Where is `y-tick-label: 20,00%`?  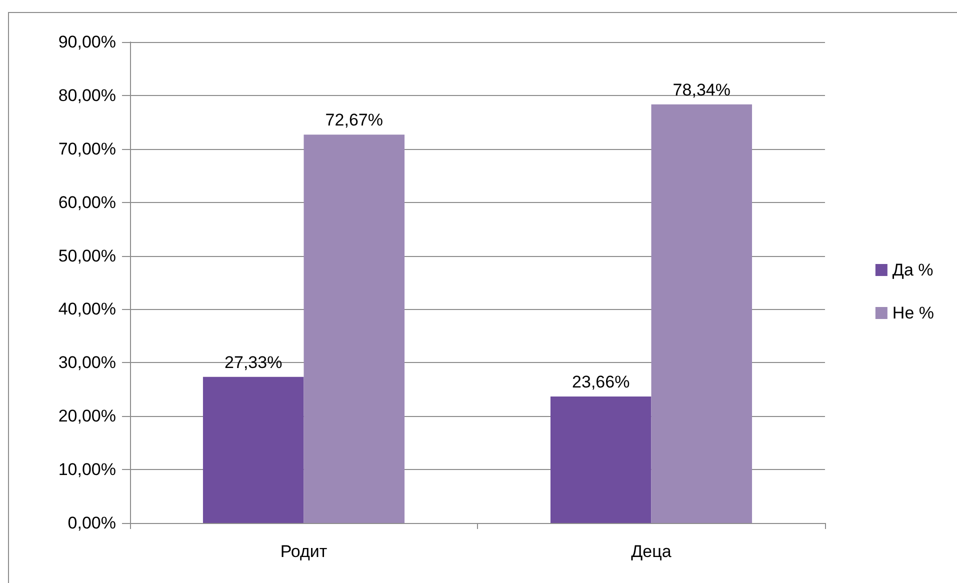 y-tick-label: 20,00% is located at coordinates (87, 416).